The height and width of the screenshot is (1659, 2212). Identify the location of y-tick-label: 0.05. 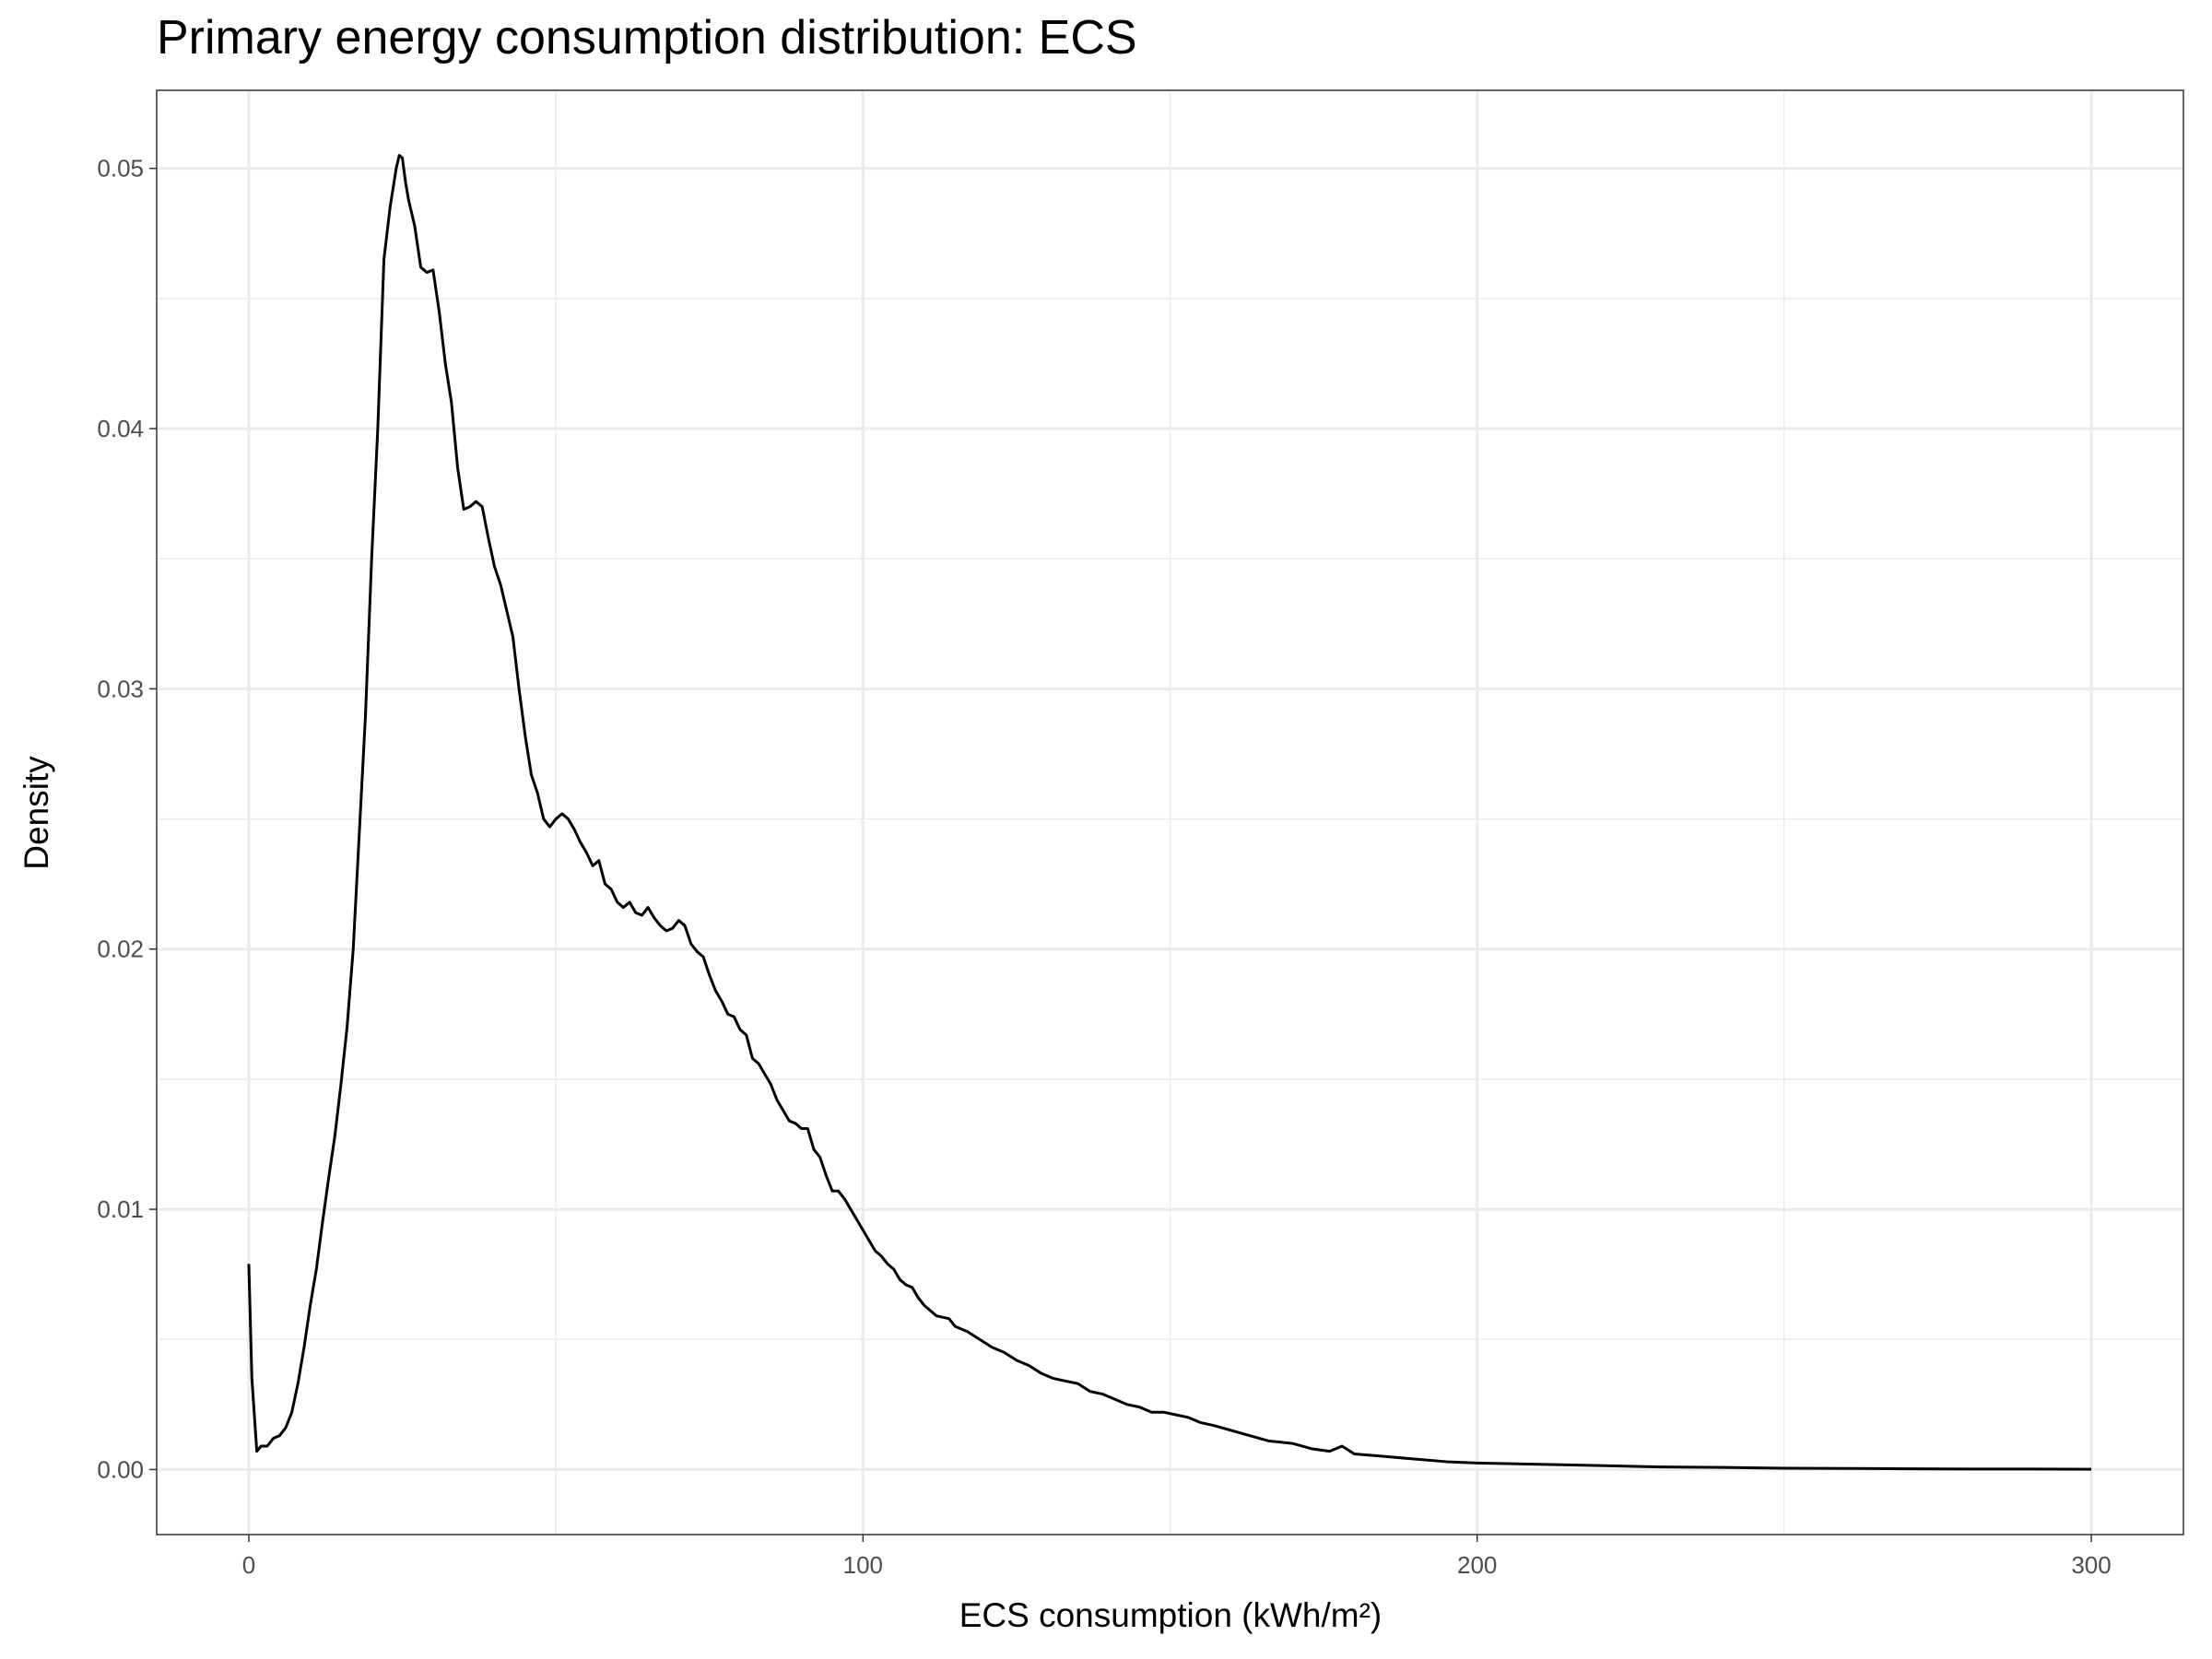
(120, 168).